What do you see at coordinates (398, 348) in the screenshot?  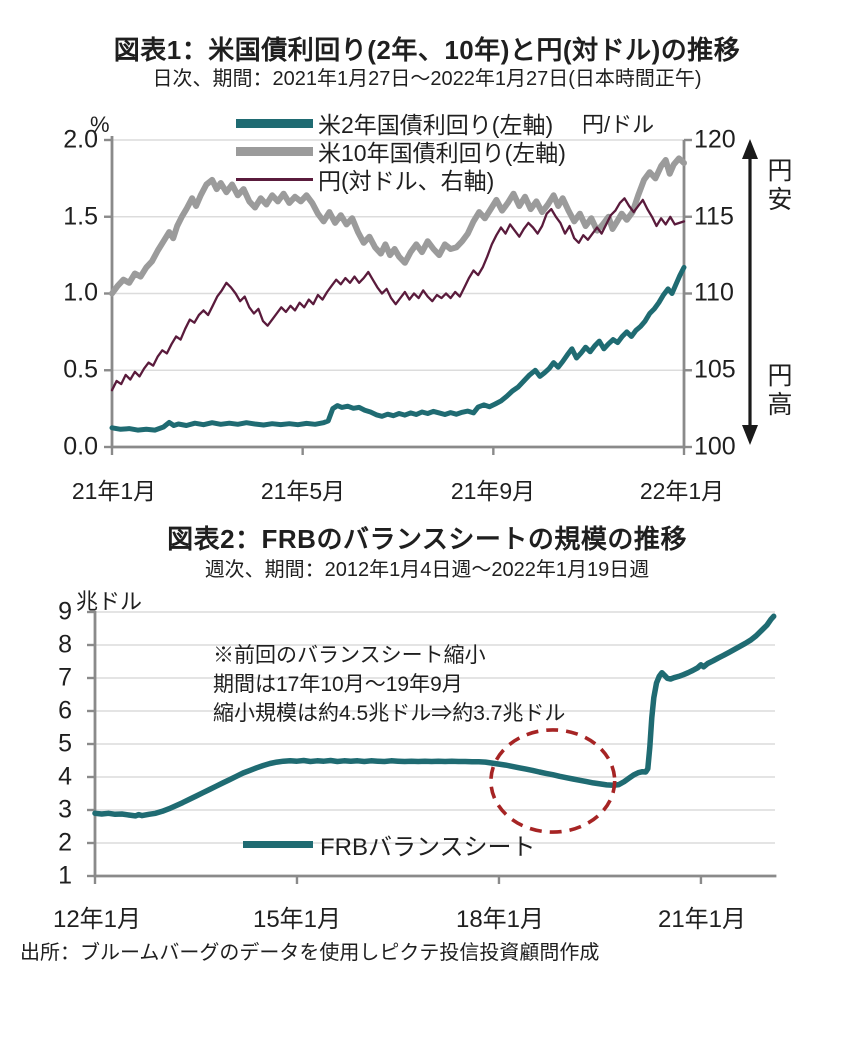 I see `us2y-line` at bounding box center [398, 348].